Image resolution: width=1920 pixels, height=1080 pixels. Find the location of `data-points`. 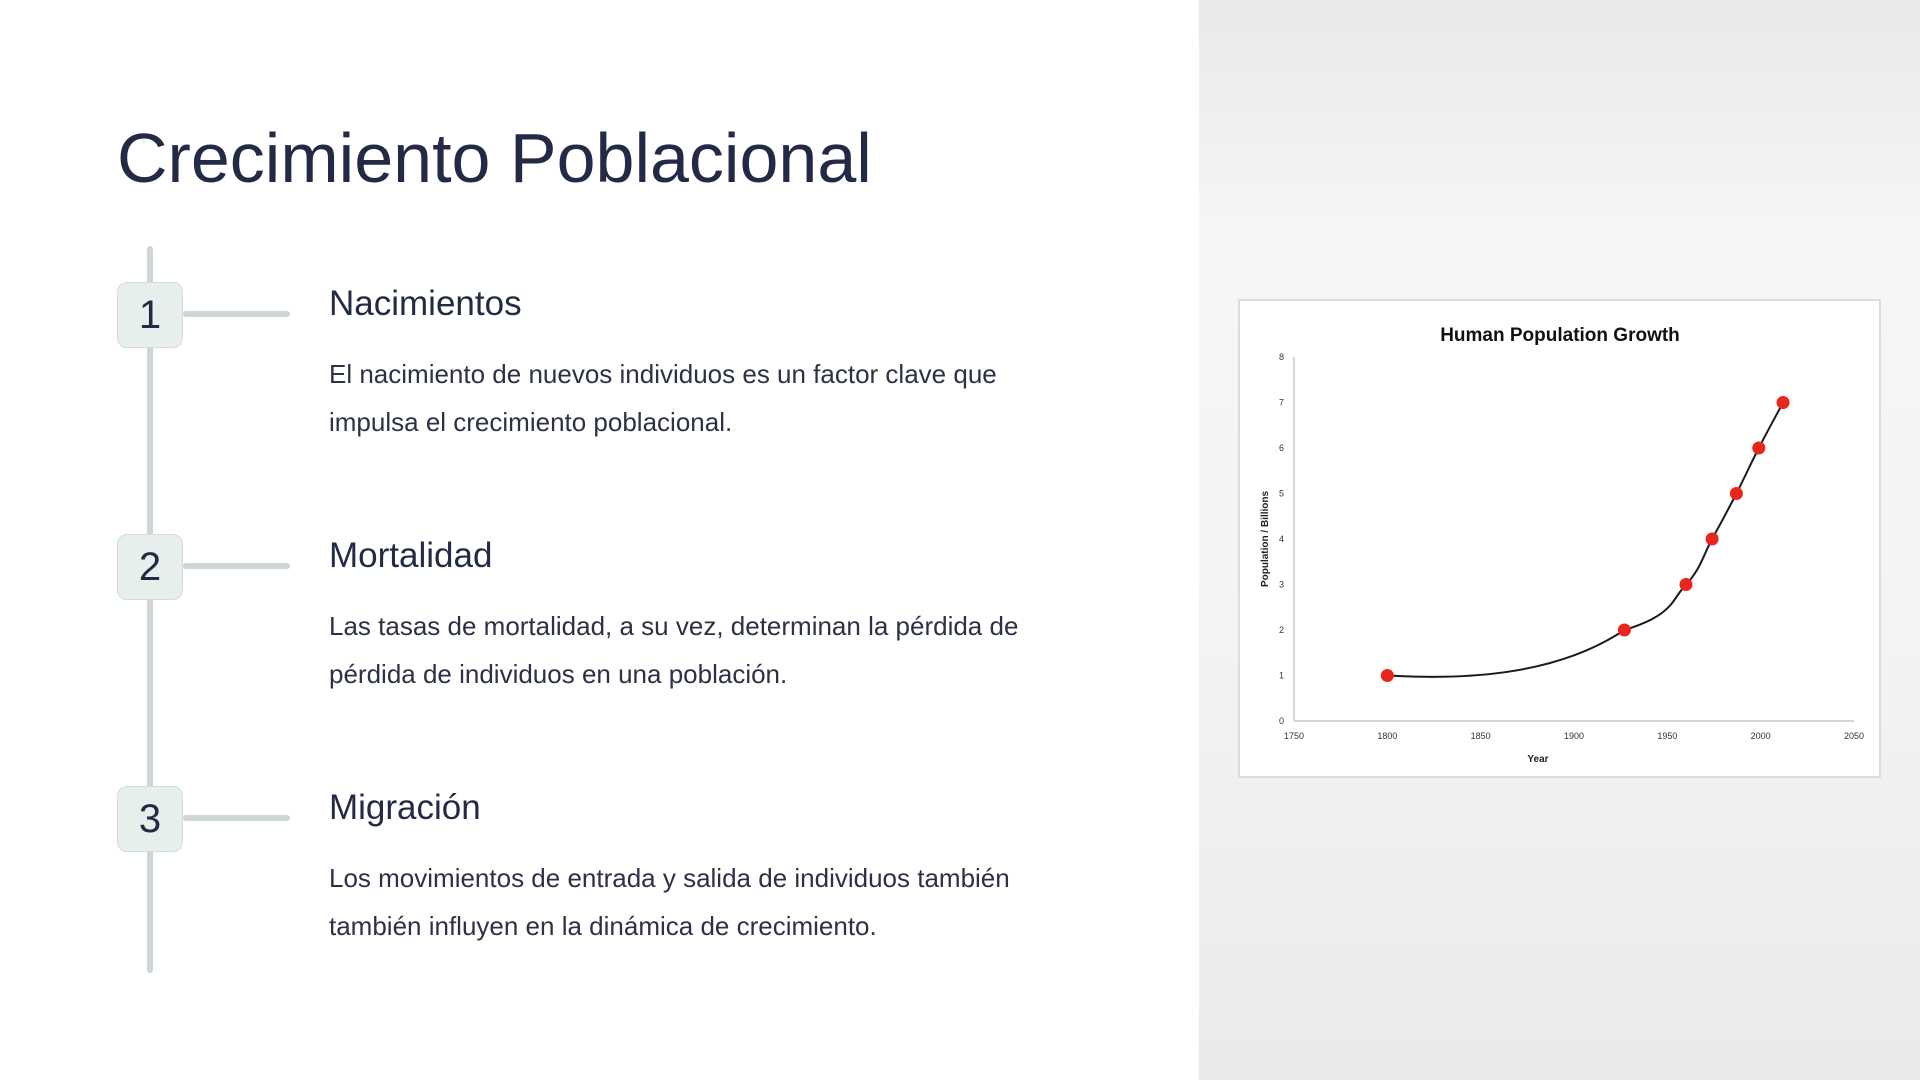

data-points is located at coordinates (1585, 539).